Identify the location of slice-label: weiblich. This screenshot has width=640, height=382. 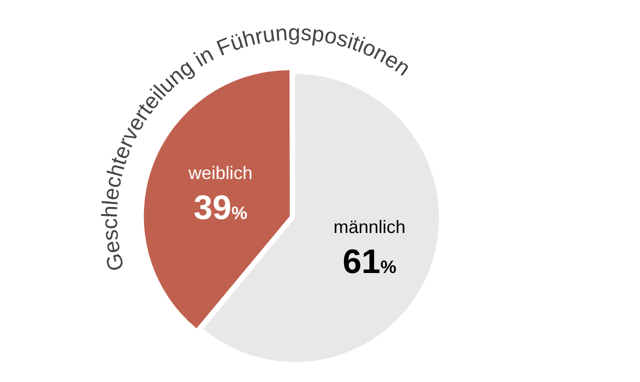
(219, 173).